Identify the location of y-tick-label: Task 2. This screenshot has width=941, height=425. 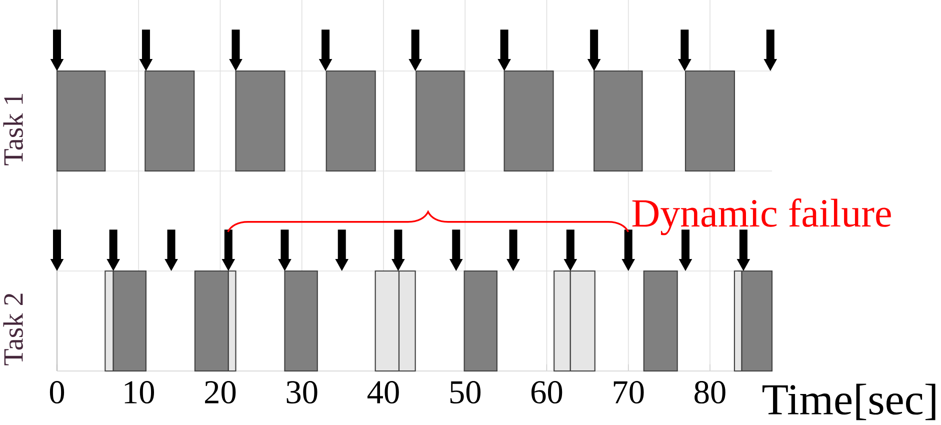
(13, 330).